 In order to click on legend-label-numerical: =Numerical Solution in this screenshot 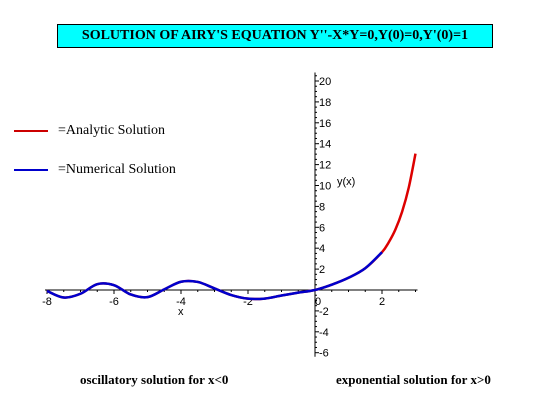, I will do `click(117, 169)`.